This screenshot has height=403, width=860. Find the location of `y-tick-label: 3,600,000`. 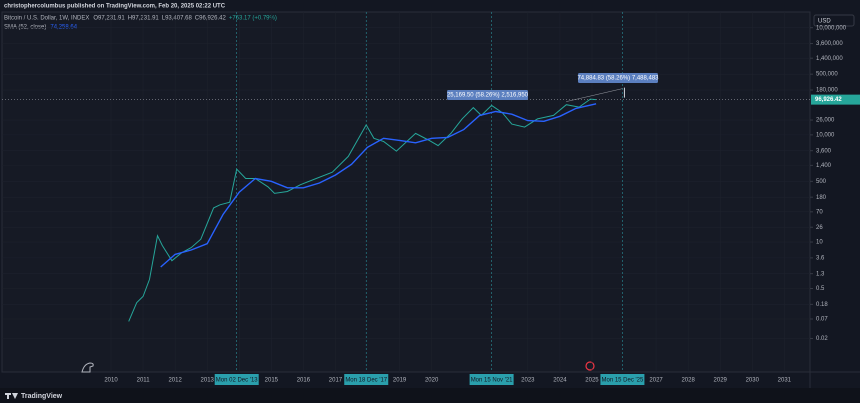

y-tick-label: 3,600,000 is located at coordinates (829, 44).